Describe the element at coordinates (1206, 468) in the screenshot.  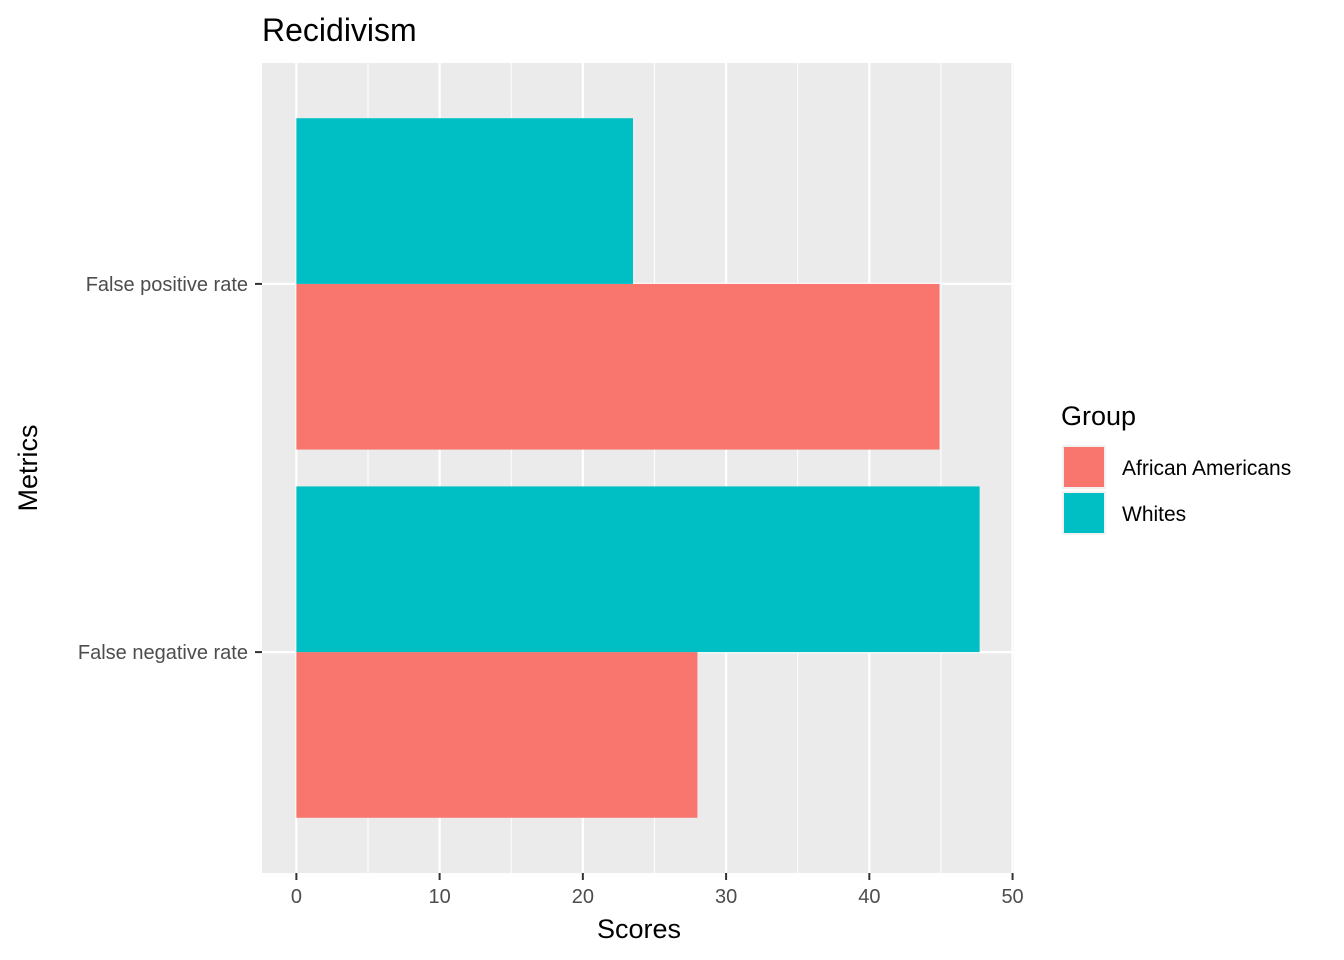
I see `legend-label-african-americans: African Americans` at that location.